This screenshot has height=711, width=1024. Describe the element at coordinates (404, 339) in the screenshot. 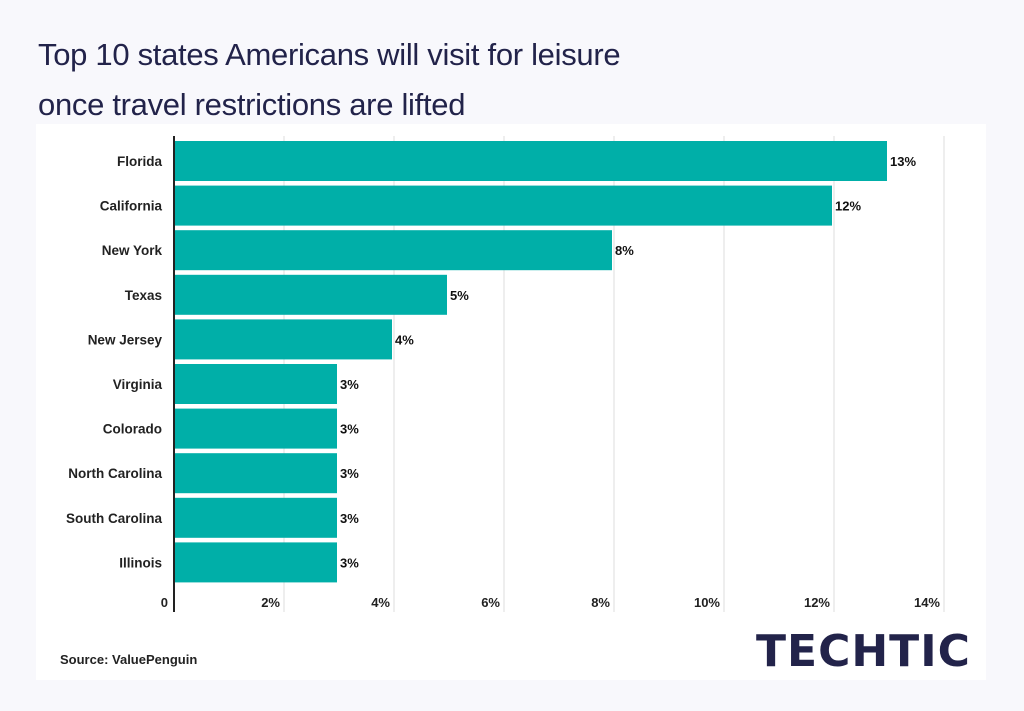

I see `data-label: 4%` at that location.